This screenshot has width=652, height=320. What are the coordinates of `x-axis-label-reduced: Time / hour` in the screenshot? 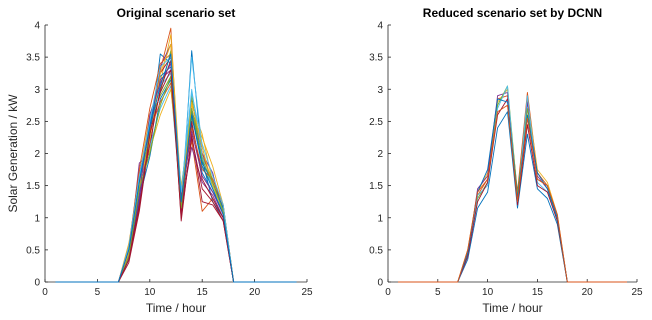 It's located at (512, 308).